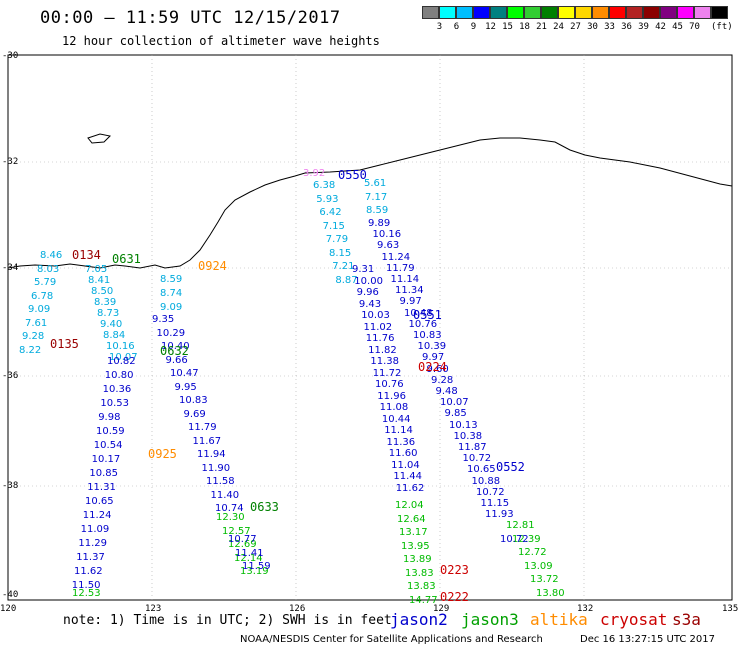 The width and height of the screenshot is (740, 650). Describe the element at coordinates (367, 292) in the screenshot. I see `wave-height-value: 9.96` at that location.